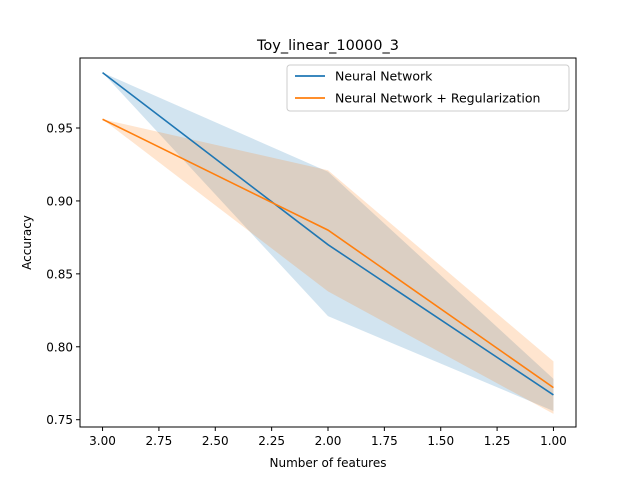 The height and width of the screenshot is (480, 640). I want to click on x-tick-label: 3.00, so click(102, 441).